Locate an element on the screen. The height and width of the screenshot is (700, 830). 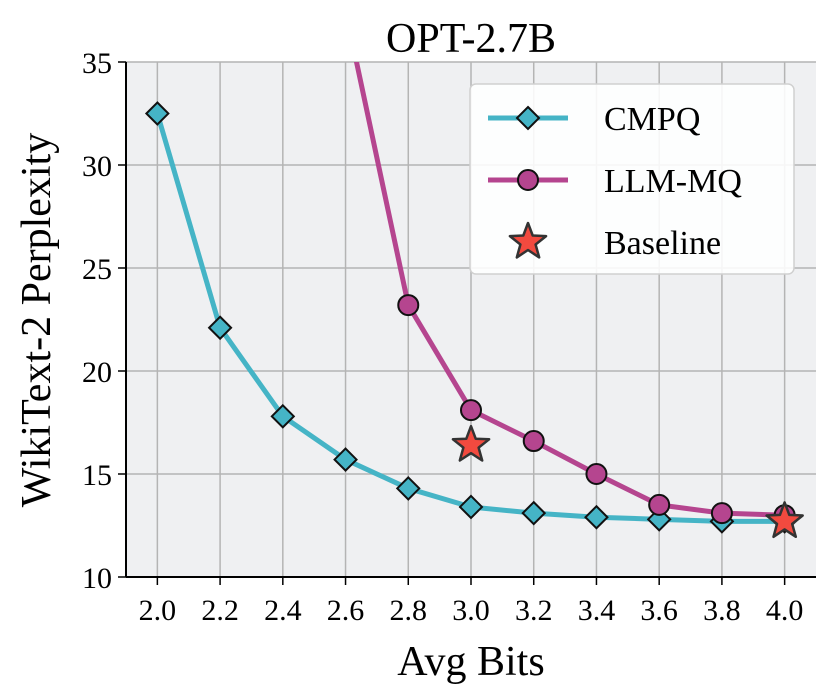
legend-box is located at coordinates (632, 179).